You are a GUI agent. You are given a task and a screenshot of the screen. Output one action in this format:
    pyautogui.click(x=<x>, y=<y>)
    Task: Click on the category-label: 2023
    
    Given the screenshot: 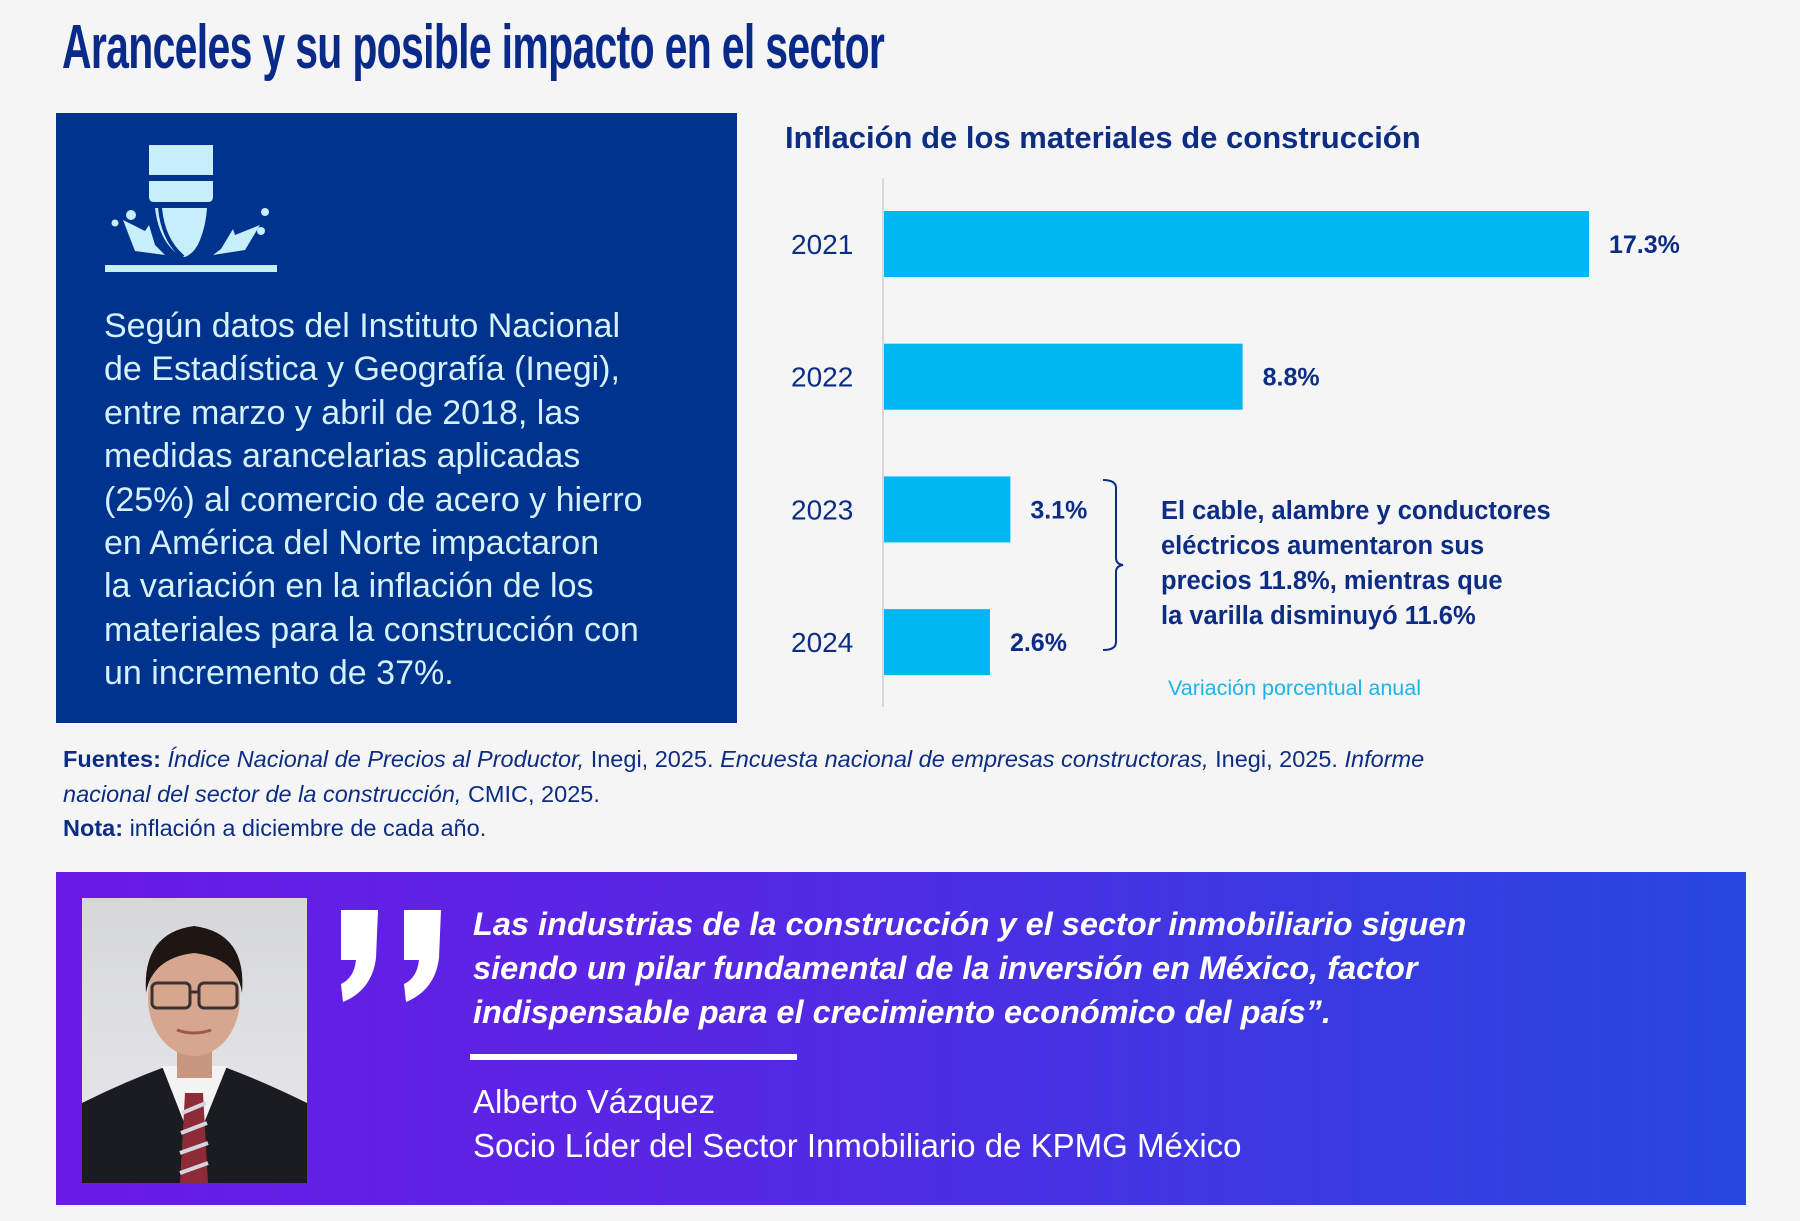 What is the action you would take?
    pyautogui.click(x=822, y=509)
    